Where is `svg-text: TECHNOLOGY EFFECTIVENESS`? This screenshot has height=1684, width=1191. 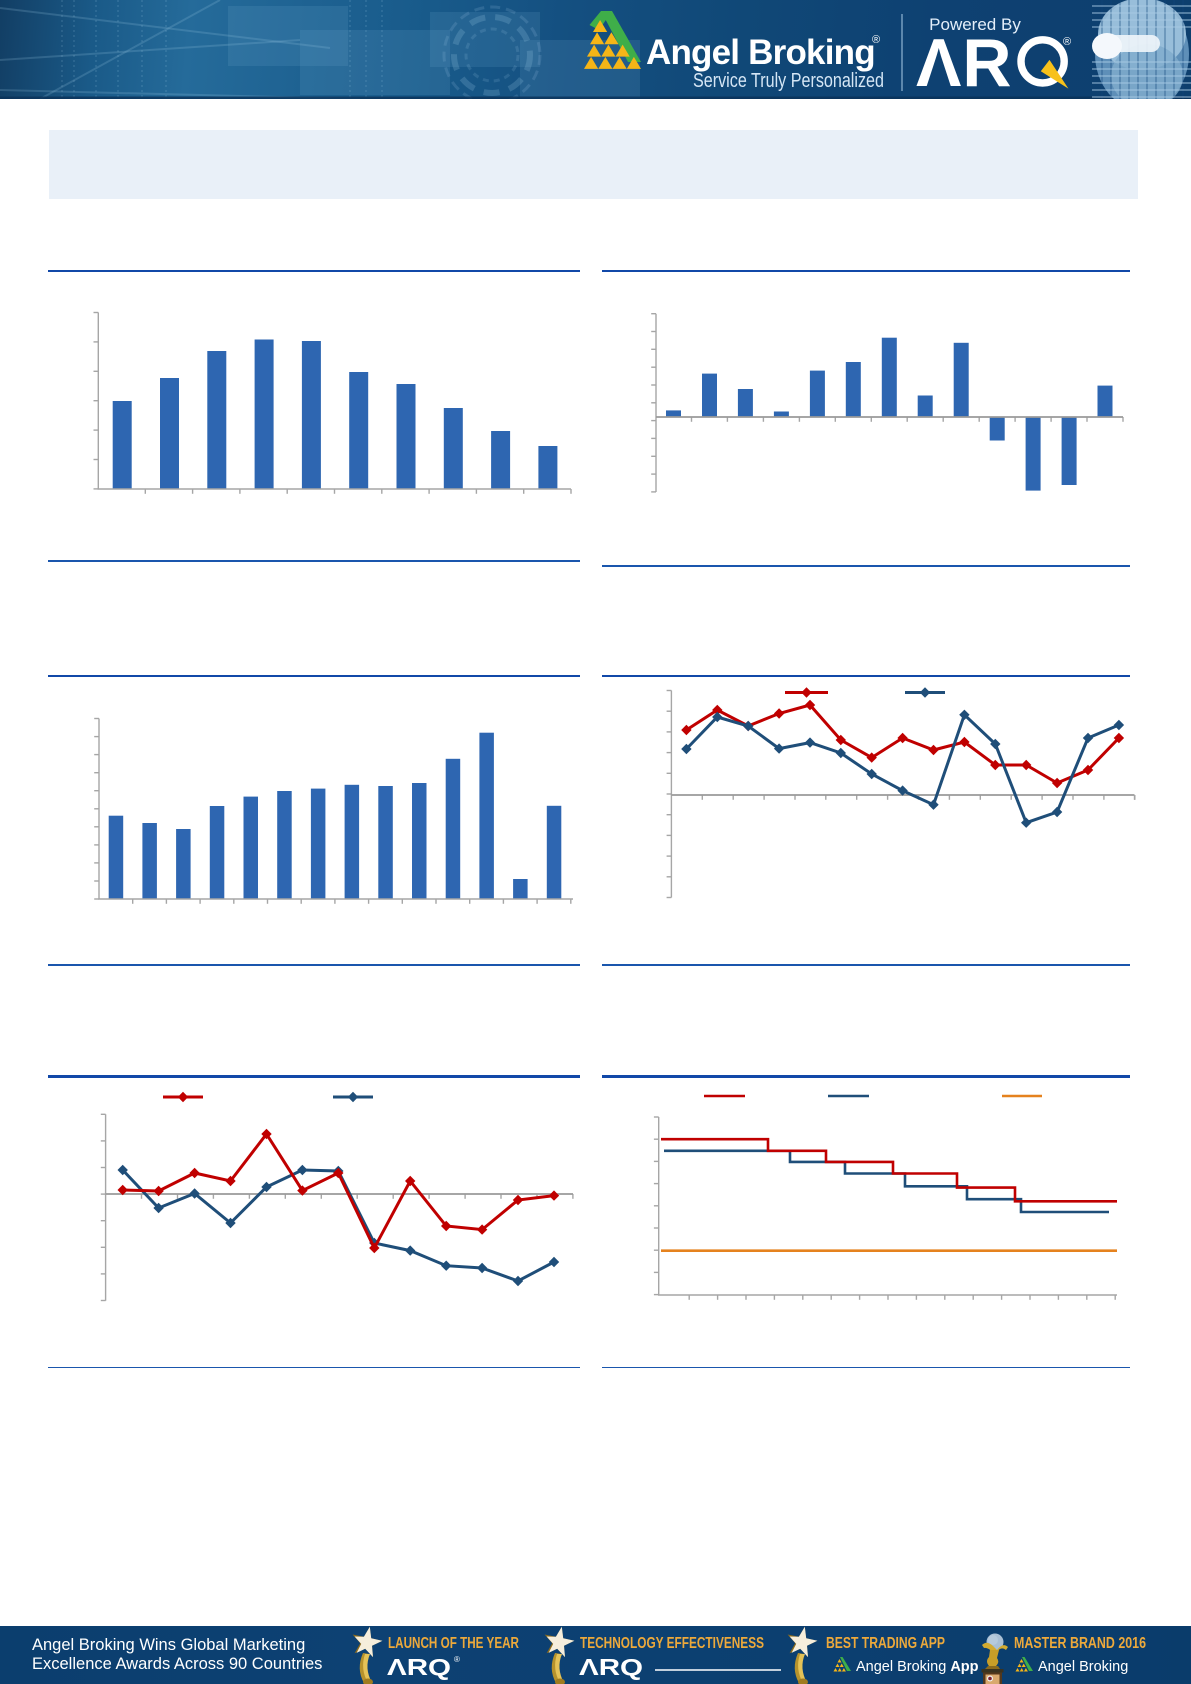 svg-text: TECHNOLOGY EFFECTIVENESS is located at coordinates (672, 1643).